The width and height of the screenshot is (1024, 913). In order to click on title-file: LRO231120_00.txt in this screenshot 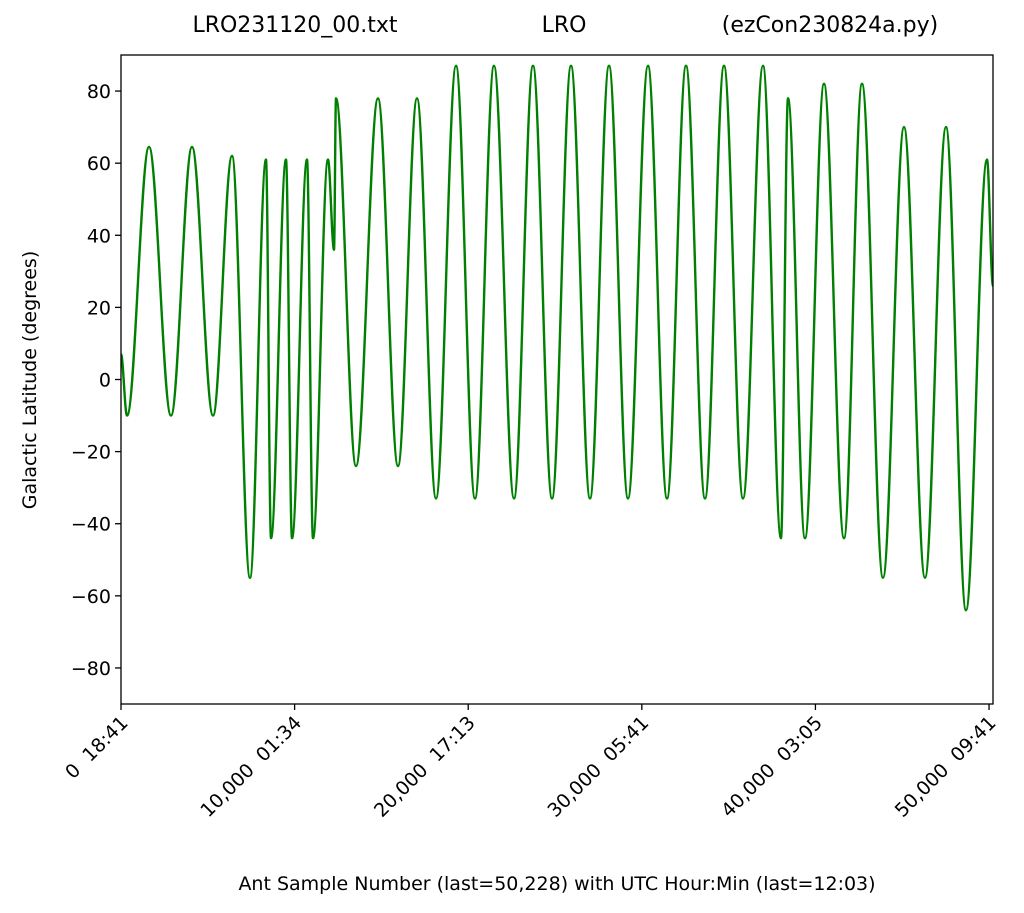, I will do `click(294, 25)`.